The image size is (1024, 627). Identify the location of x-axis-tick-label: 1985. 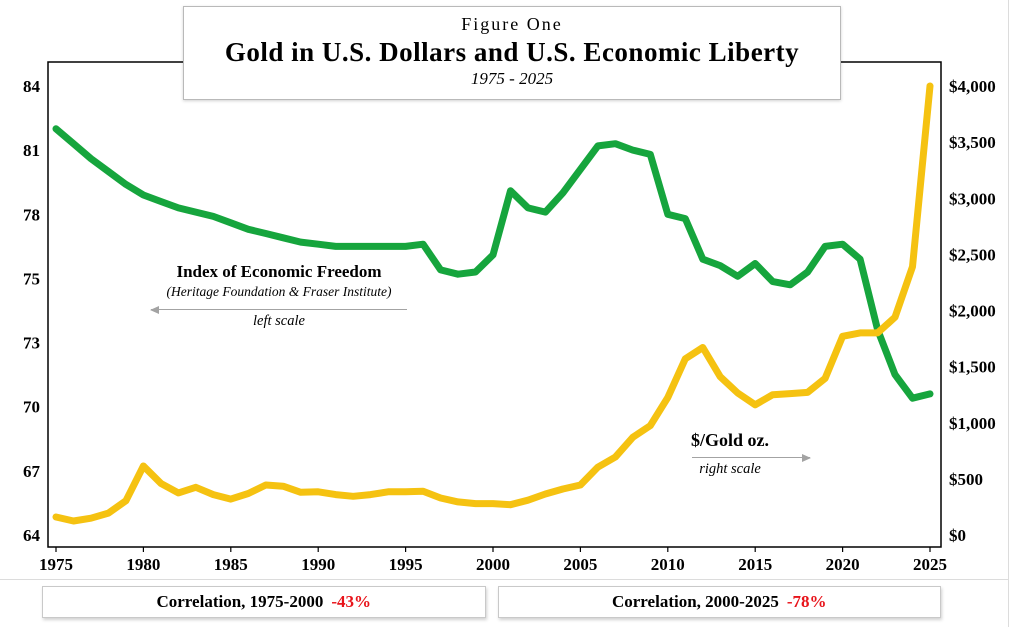
(231, 564).